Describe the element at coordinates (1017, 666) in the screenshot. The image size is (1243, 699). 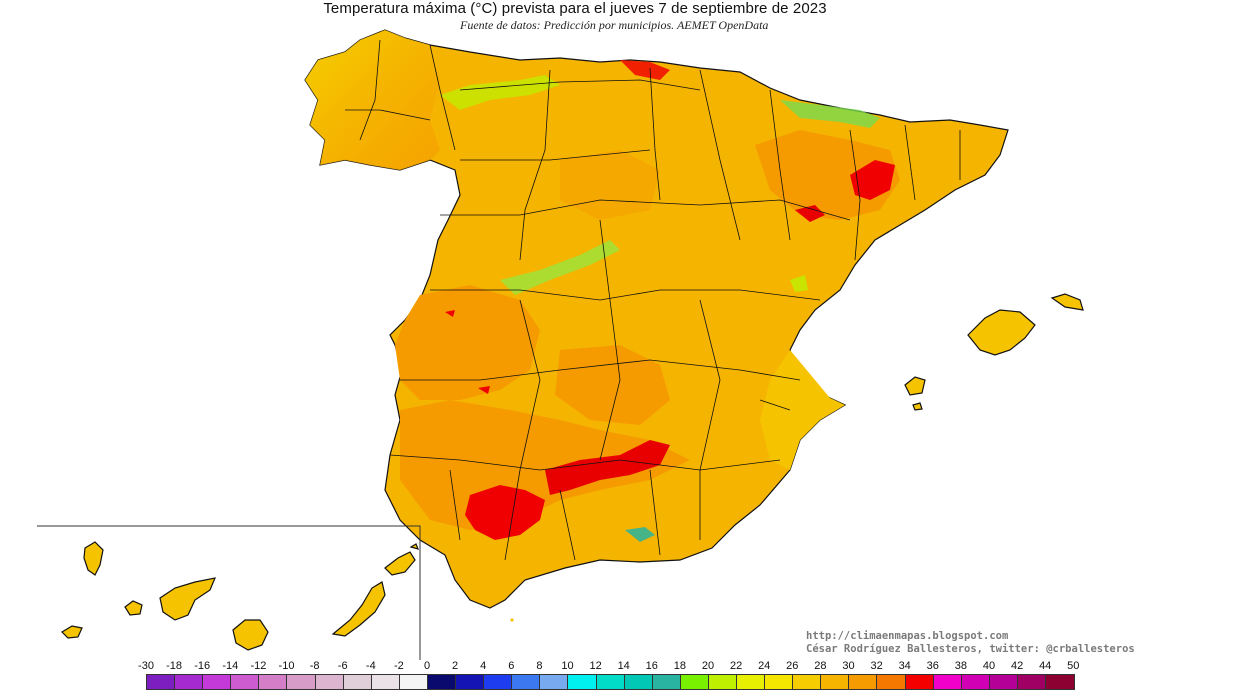
I see `legend-label: 42` at that location.